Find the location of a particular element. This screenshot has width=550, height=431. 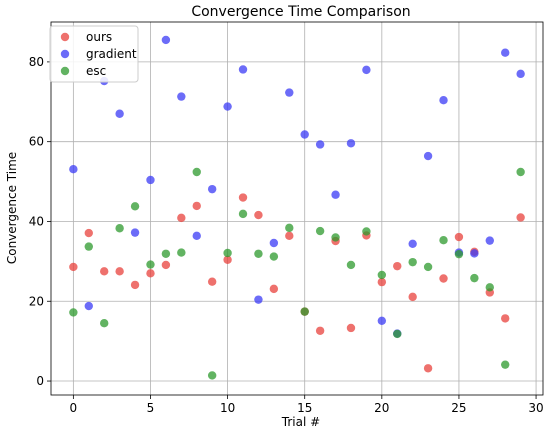

legend-label-gradient: gradient is located at coordinates (111, 54).